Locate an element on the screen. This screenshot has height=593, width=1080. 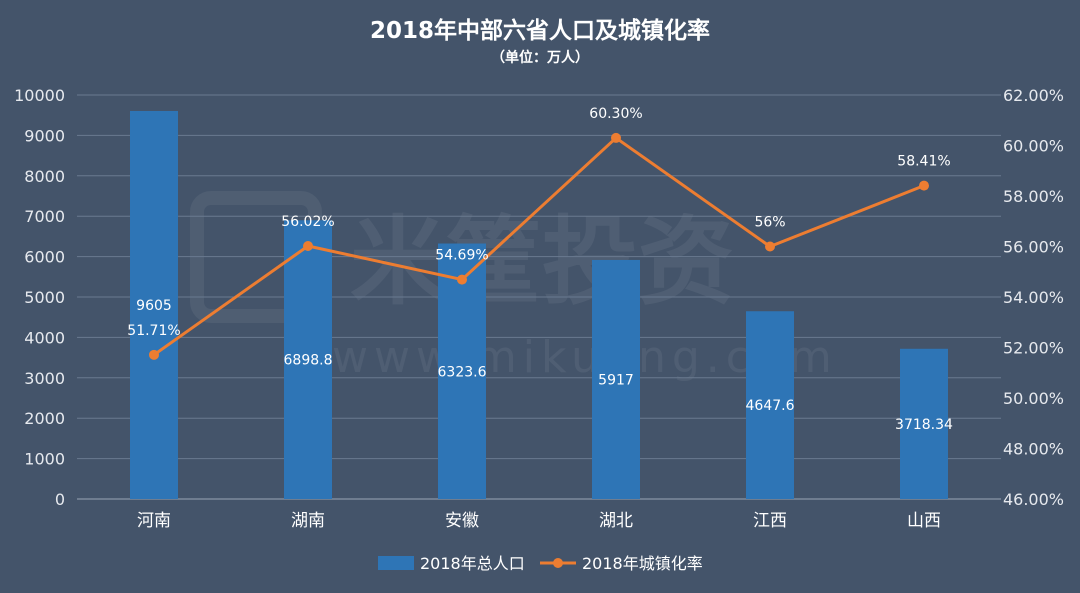
y-left-tick-label: 4000 is located at coordinates (44, 337).